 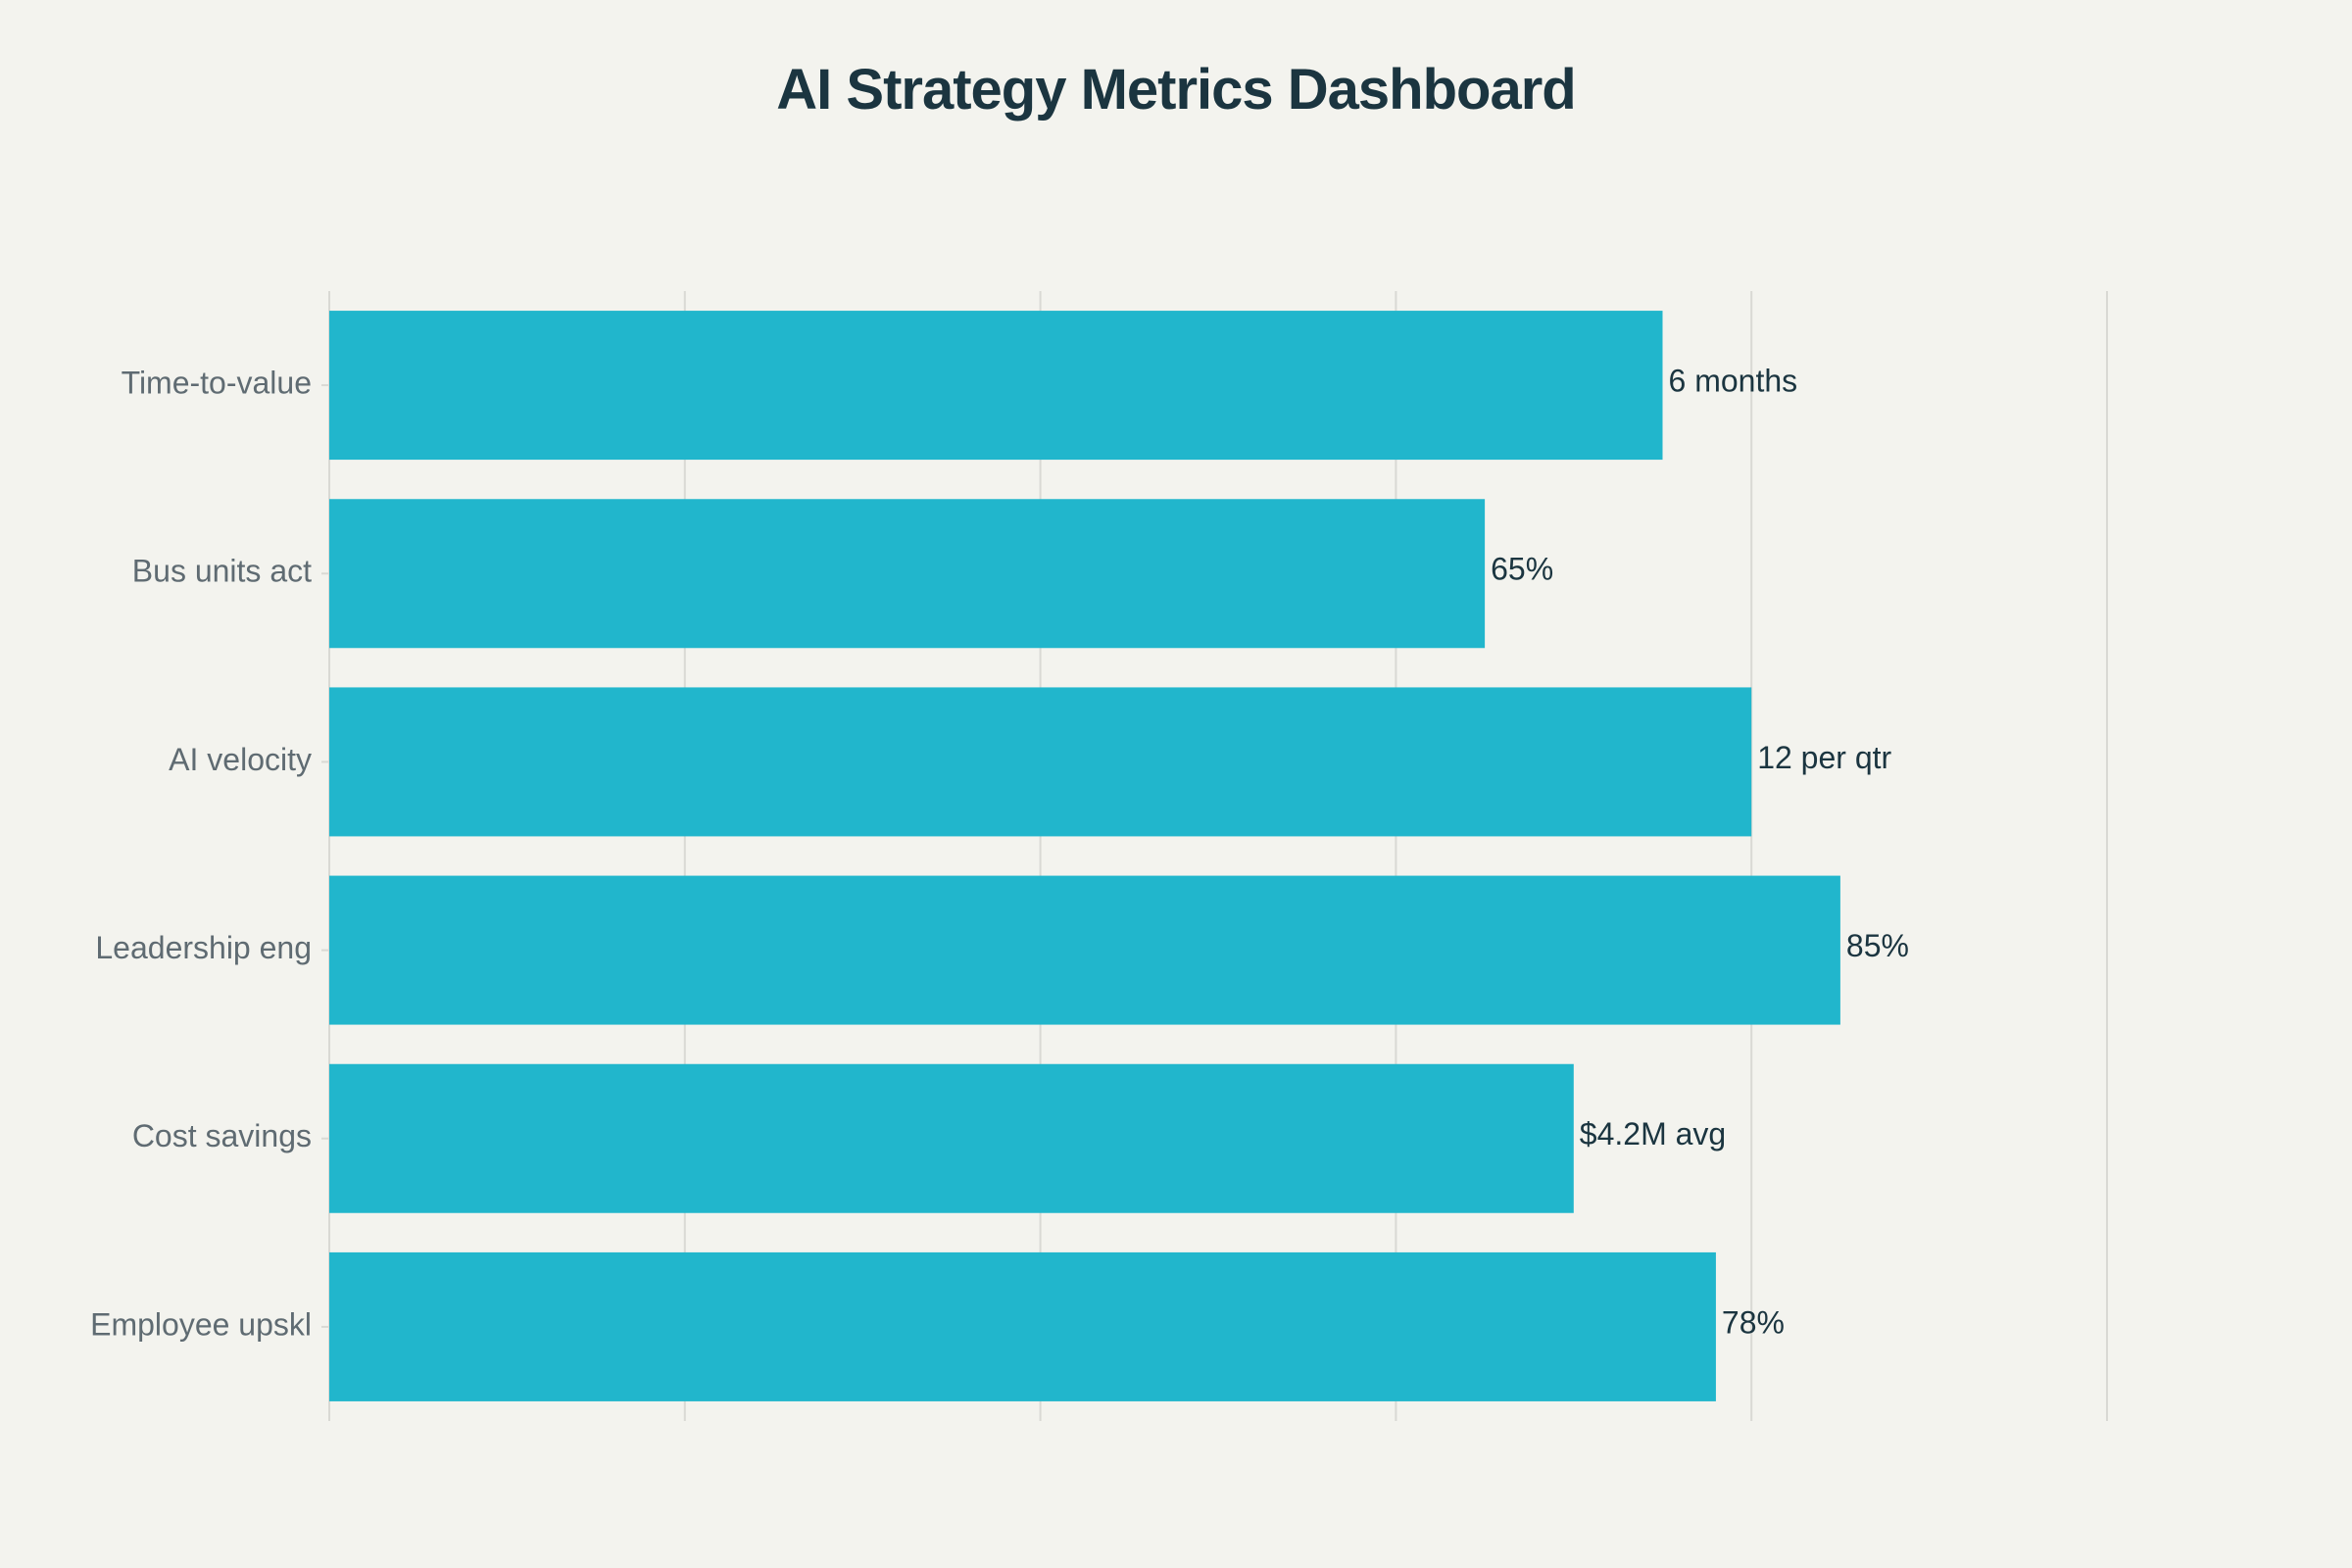 What do you see at coordinates (222, 571) in the screenshot?
I see `category-label: Bus units act` at bounding box center [222, 571].